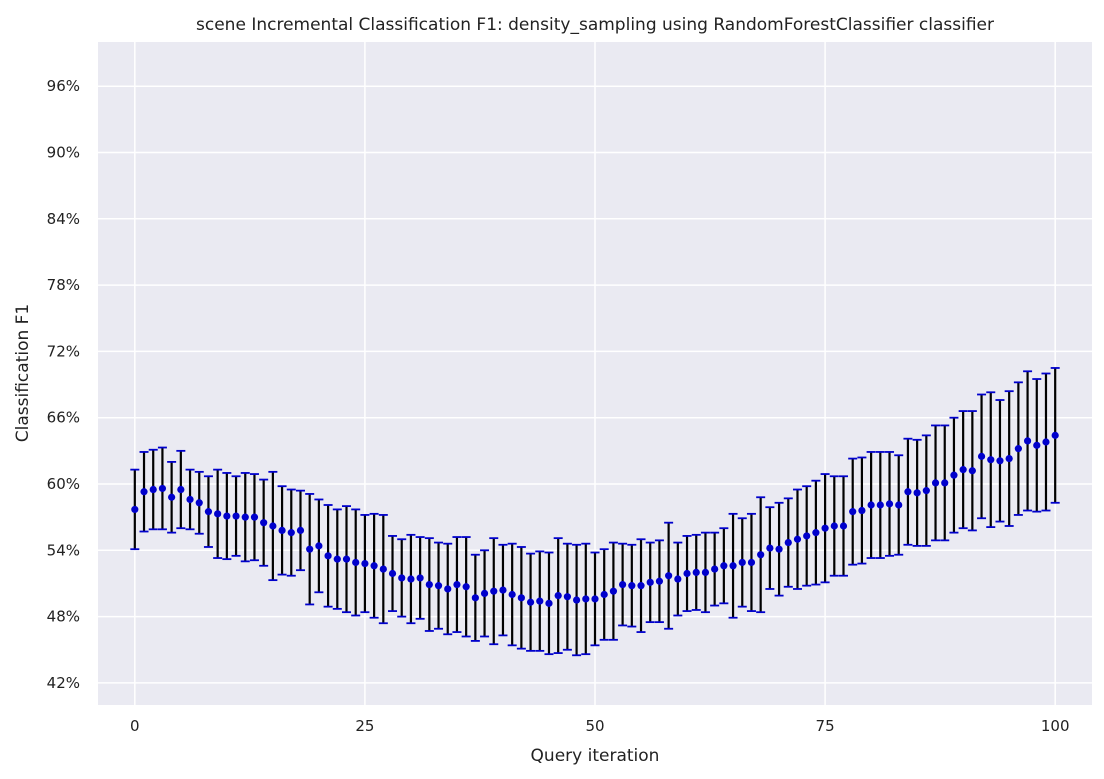 The image size is (1104, 779). I want to click on x-axis-label: Query iteration, so click(595, 756).